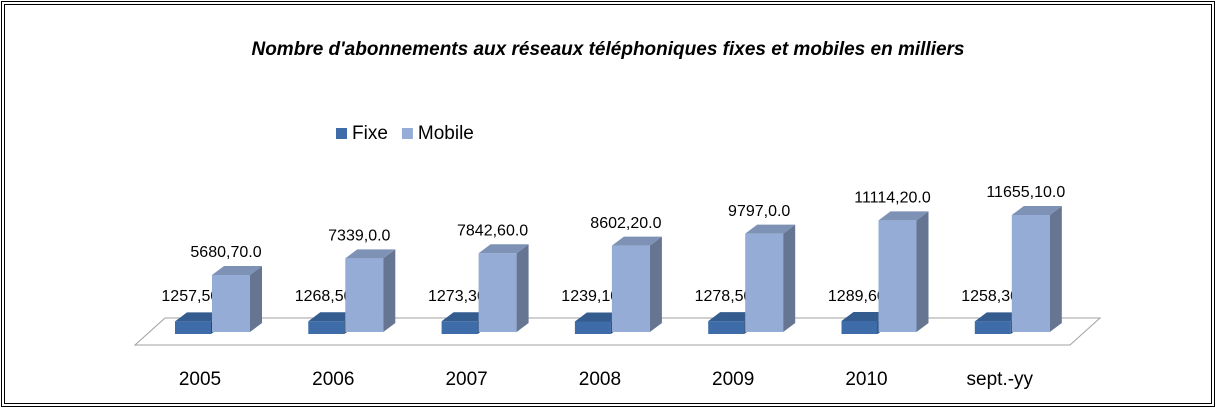 The width and height of the screenshot is (1216, 413). What do you see at coordinates (492, 230) in the screenshot?
I see `data-label: 7842,60.0` at bounding box center [492, 230].